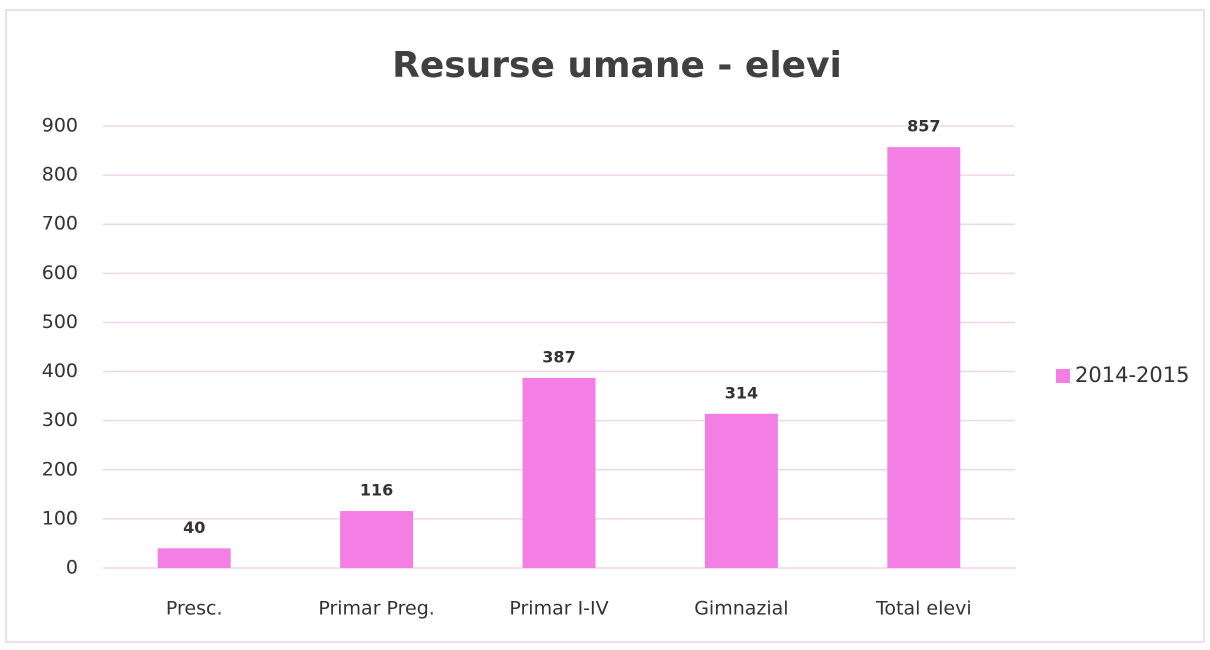 This screenshot has width=1210, height=650. What do you see at coordinates (60, 469) in the screenshot?
I see `y-tick-label: 200` at bounding box center [60, 469].